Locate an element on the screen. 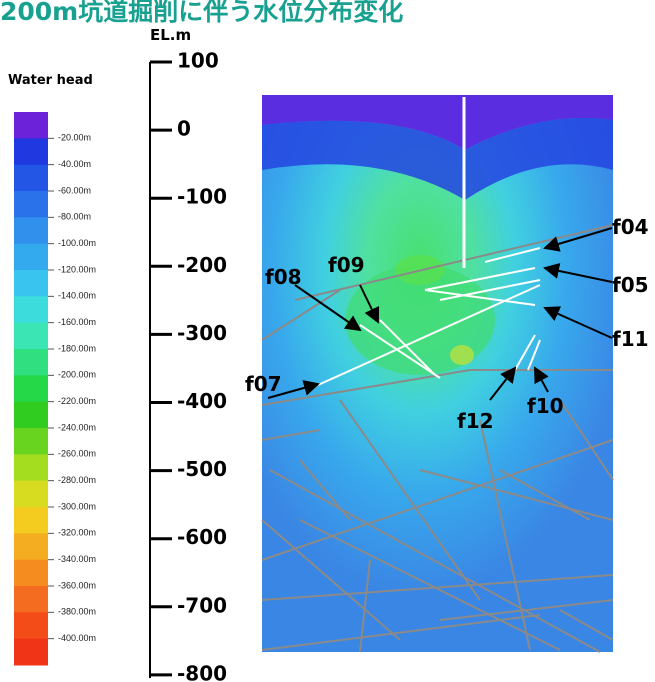 This screenshot has height=682, width=655. legend-label: -240.00m is located at coordinates (77, 427).